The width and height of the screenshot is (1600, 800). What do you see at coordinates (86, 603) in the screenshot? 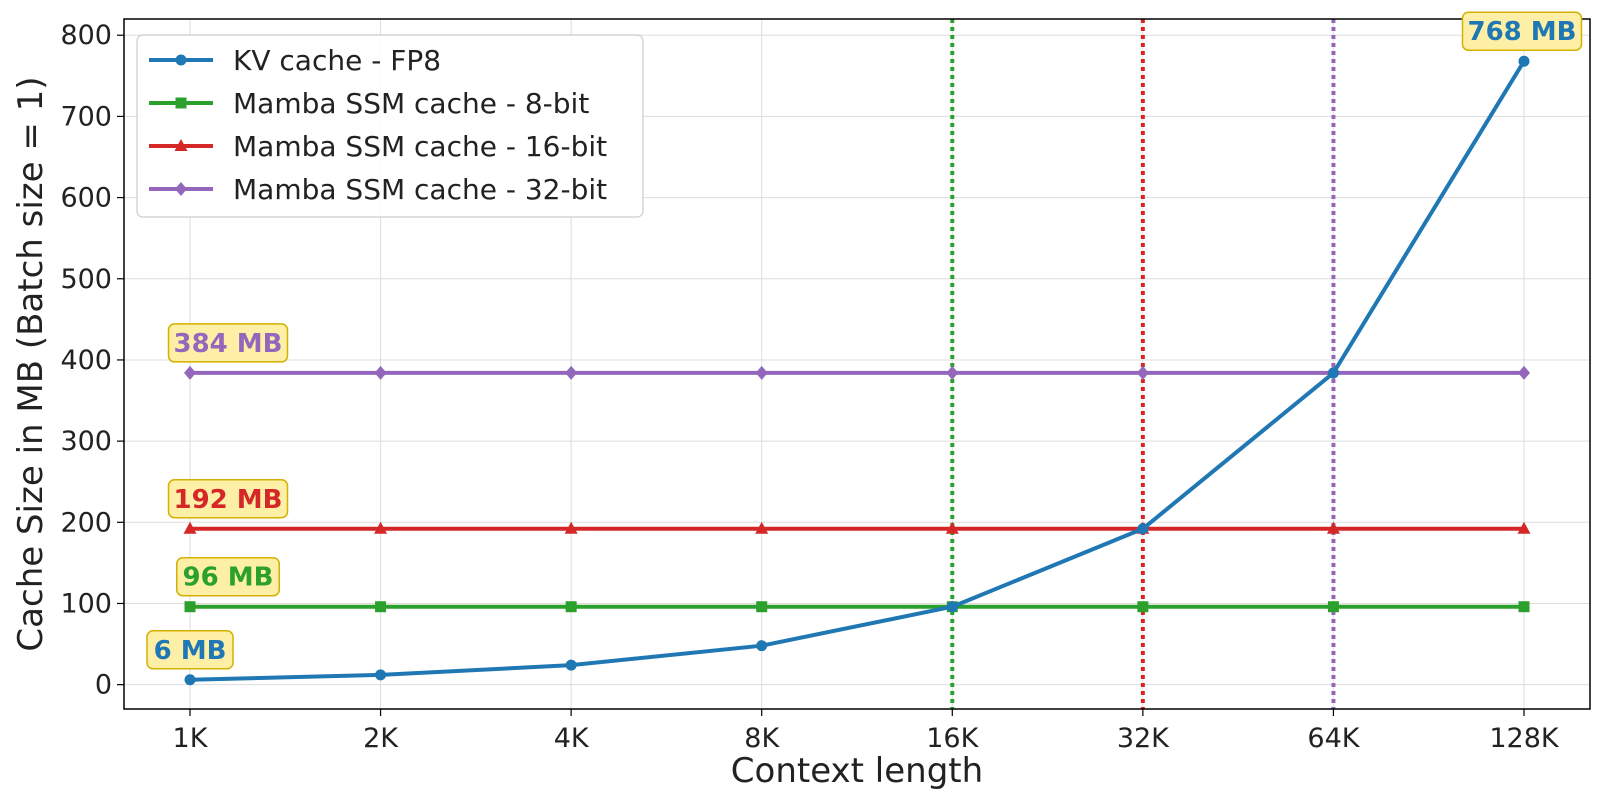
I see `y-tick-label: 100` at bounding box center [86, 603].